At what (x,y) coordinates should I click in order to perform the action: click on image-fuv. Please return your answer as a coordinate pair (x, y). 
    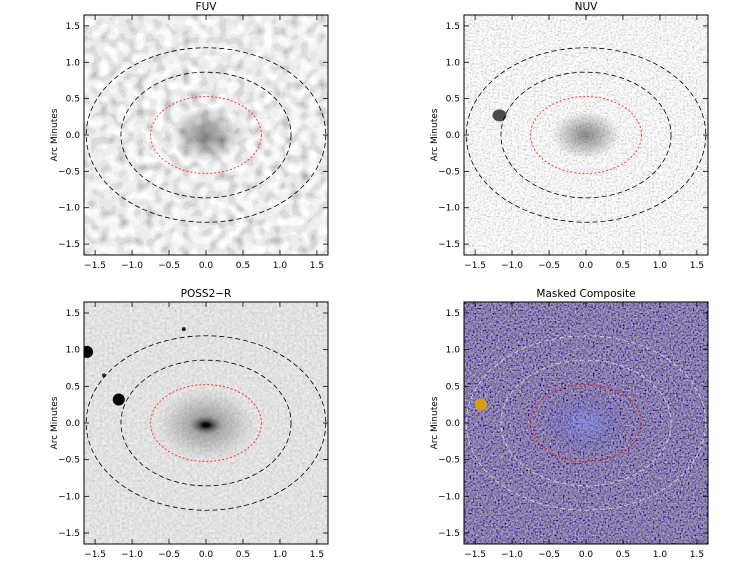
    Looking at the image, I should click on (206, 135).